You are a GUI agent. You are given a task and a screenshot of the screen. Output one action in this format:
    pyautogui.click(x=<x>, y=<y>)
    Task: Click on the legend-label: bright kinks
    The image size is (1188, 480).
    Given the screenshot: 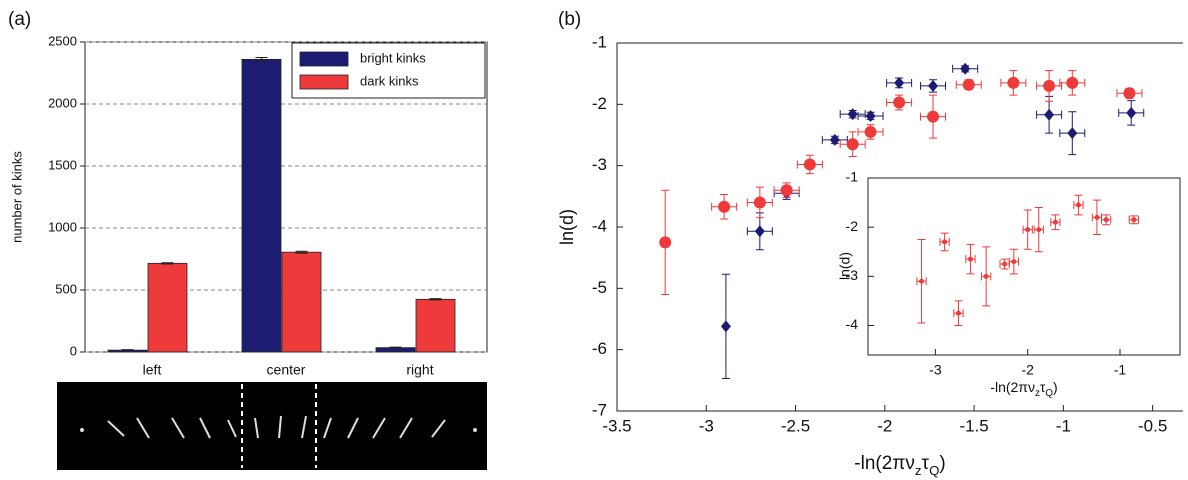 What is the action you would take?
    pyautogui.click(x=393, y=57)
    